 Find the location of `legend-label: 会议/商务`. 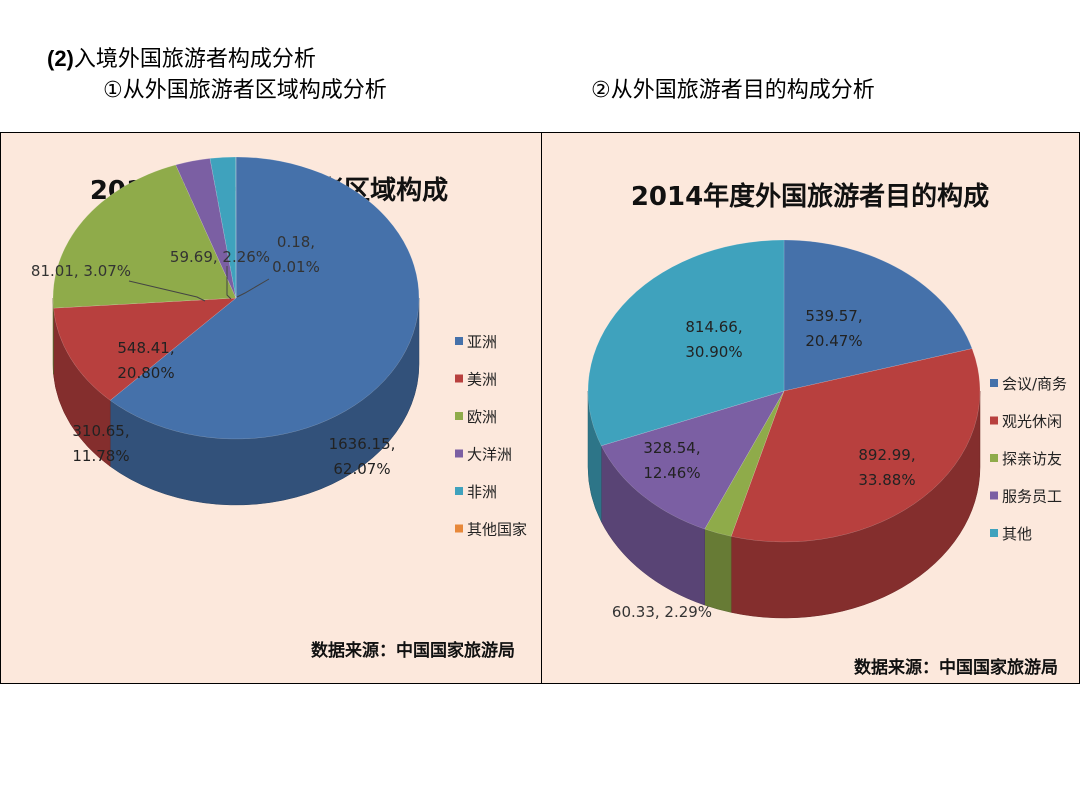

legend-label: 会议/商务 is located at coordinates (1034, 384).